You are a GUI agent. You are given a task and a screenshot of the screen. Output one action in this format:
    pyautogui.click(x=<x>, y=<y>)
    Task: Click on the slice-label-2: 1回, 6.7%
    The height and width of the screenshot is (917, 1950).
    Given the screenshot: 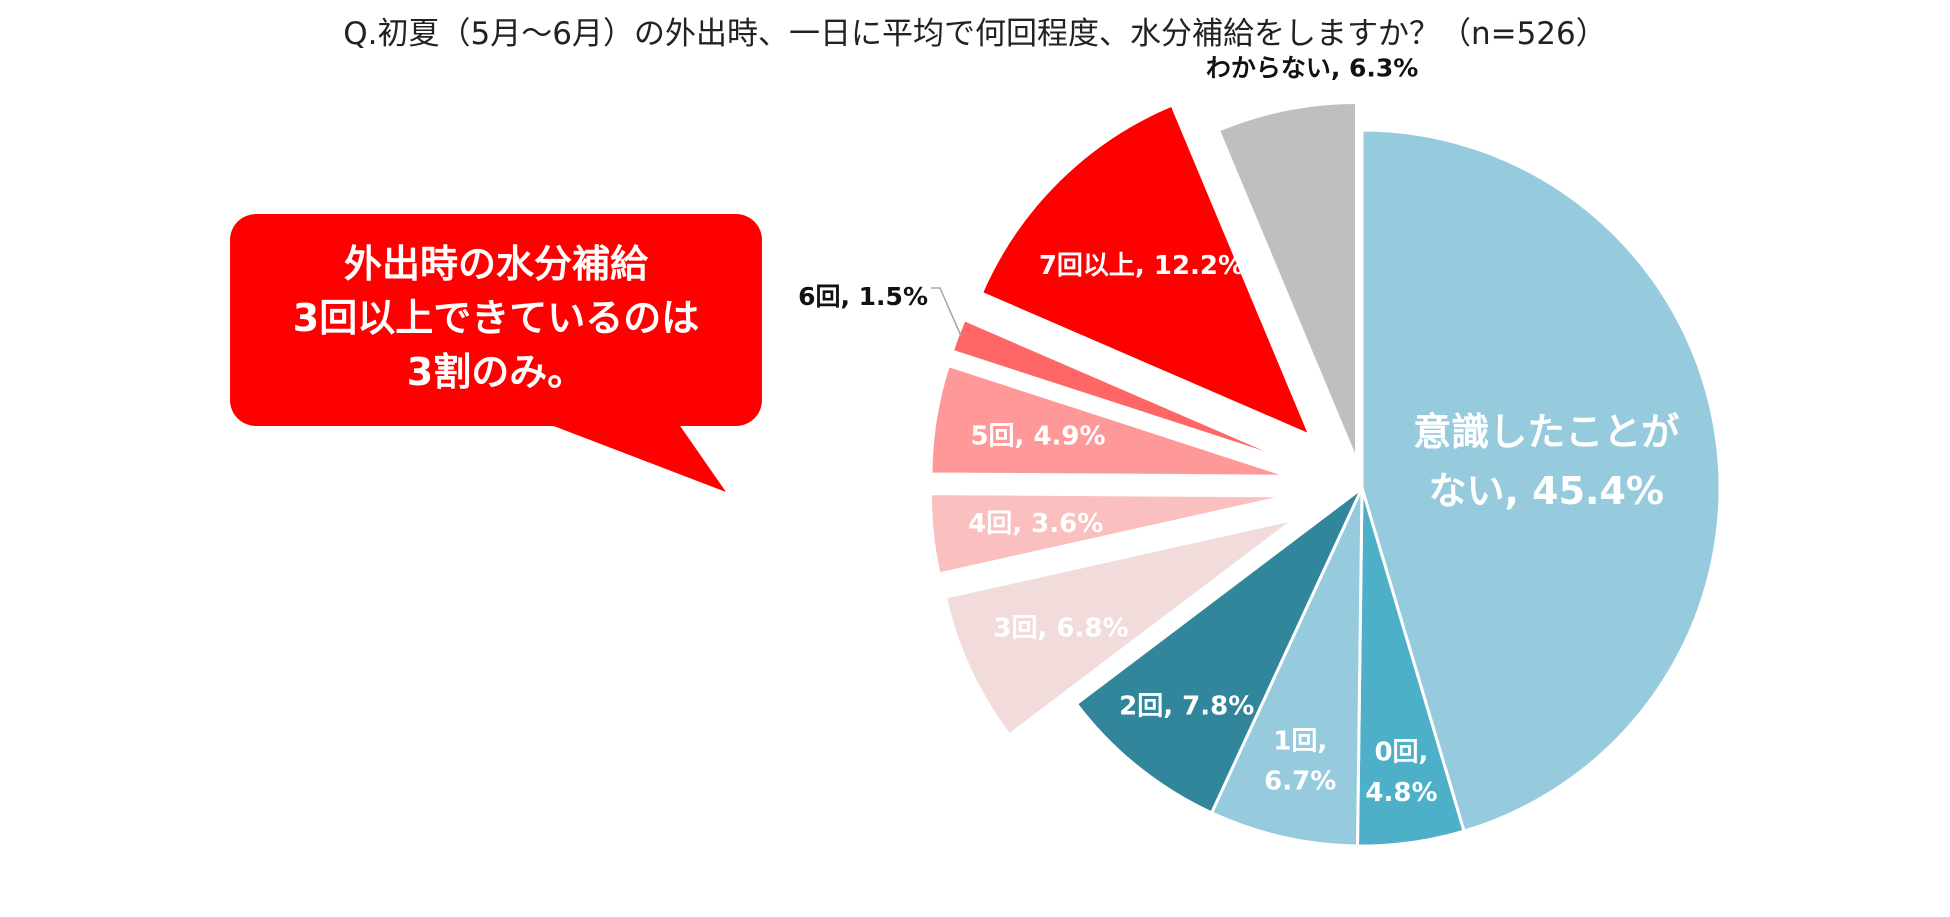 What is the action you would take?
    pyautogui.click(x=1300, y=761)
    